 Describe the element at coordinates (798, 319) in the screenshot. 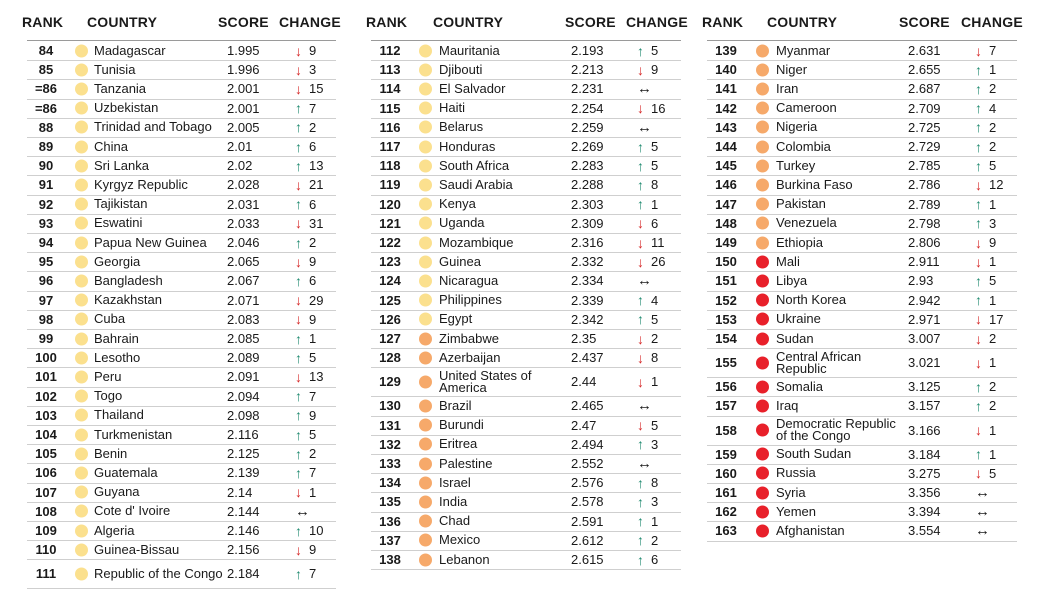

I see `country-cell: Ukraine` at that location.